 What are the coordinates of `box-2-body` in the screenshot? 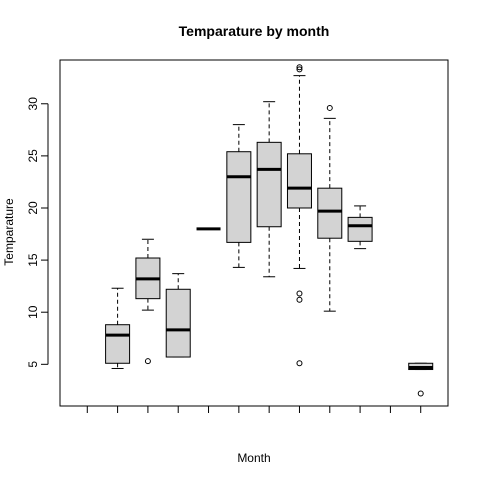 It's located at (118, 344).